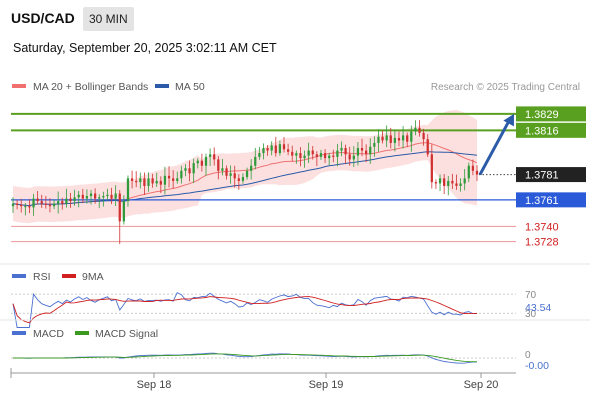  I want to click on level-label-4: 1.3728, so click(542, 243).